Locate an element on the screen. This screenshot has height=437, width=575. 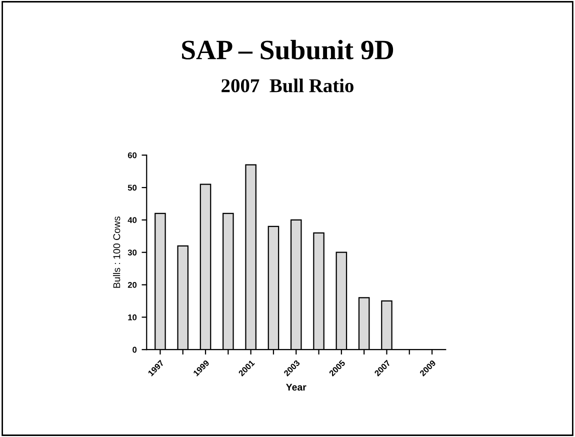
y-tick-label: 20 is located at coordinates (132, 285).